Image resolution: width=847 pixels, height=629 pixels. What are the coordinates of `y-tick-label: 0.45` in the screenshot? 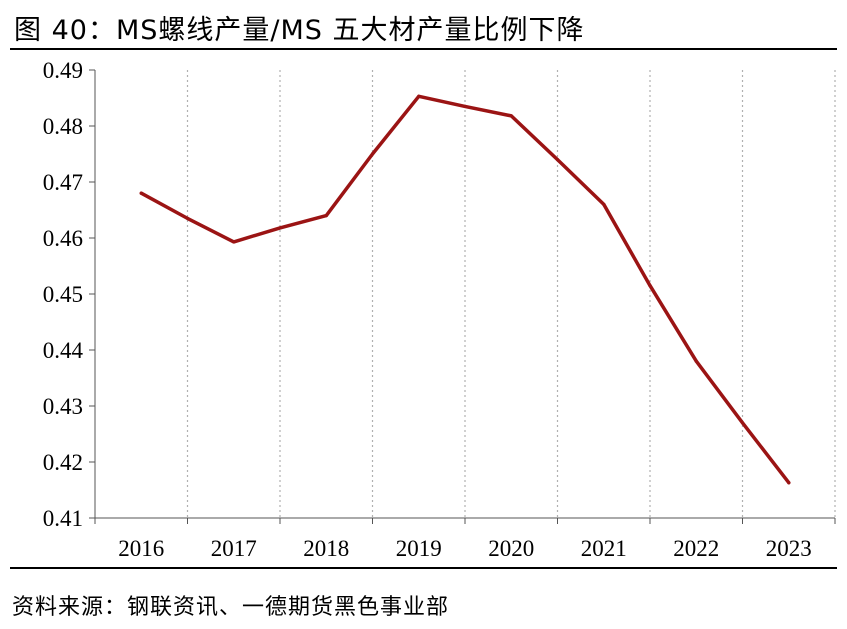 It's located at (63, 294).